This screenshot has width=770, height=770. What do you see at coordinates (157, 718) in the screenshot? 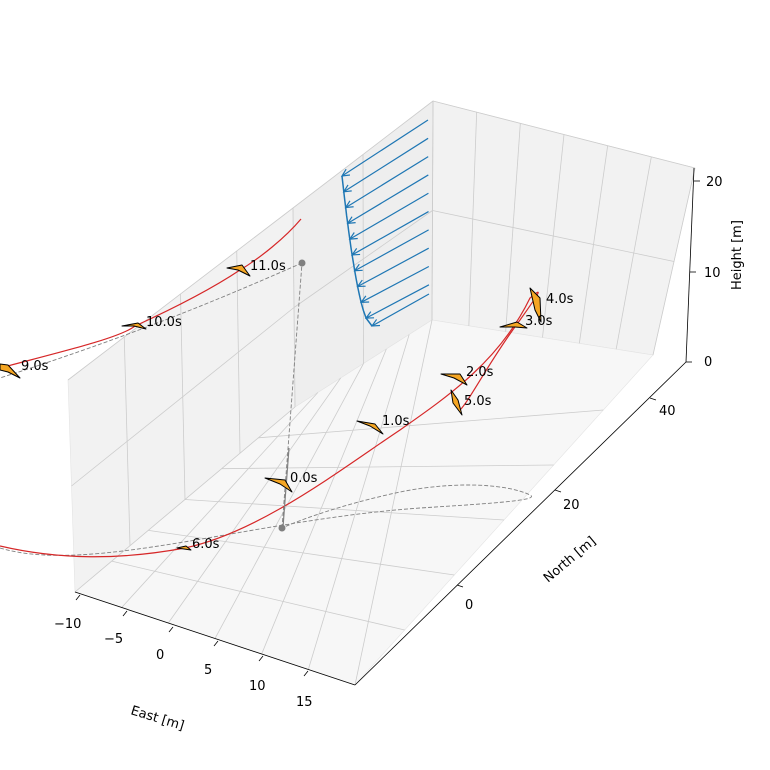
I see `east-axis-title: East [m]` at bounding box center [157, 718].